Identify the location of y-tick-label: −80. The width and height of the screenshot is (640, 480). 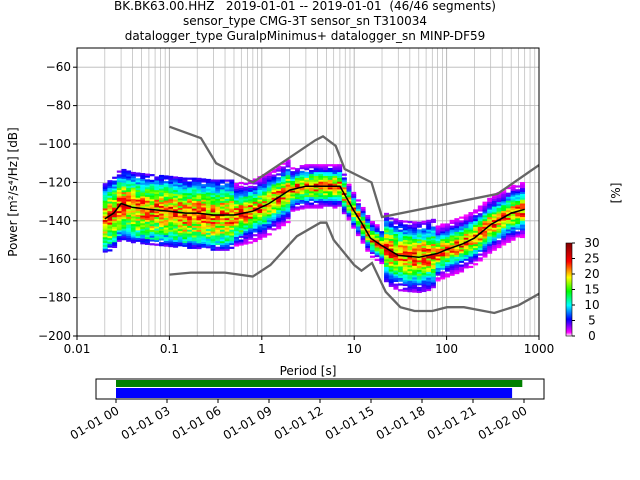
(58, 106).